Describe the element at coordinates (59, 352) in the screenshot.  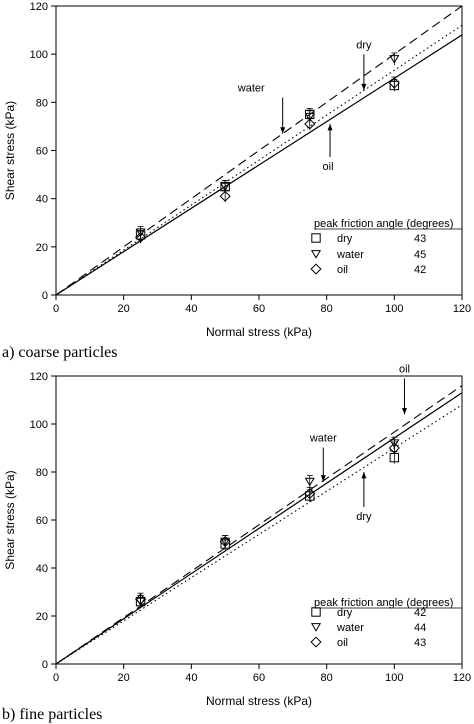
I see `panel-caption: a) coarse particles` at that location.